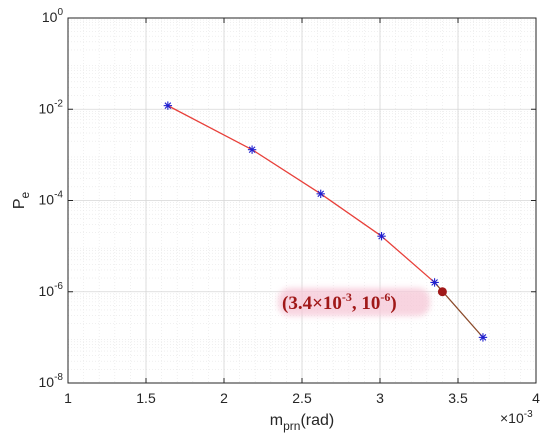 The height and width of the screenshot is (444, 550). Describe the element at coordinates (51, 381) in the screenshot. I see `y-tick-label: 10⁻⁸` at that location.